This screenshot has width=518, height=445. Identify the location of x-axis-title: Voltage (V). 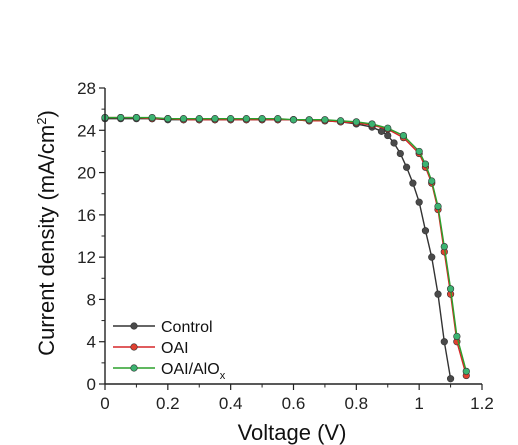
(292, 432).